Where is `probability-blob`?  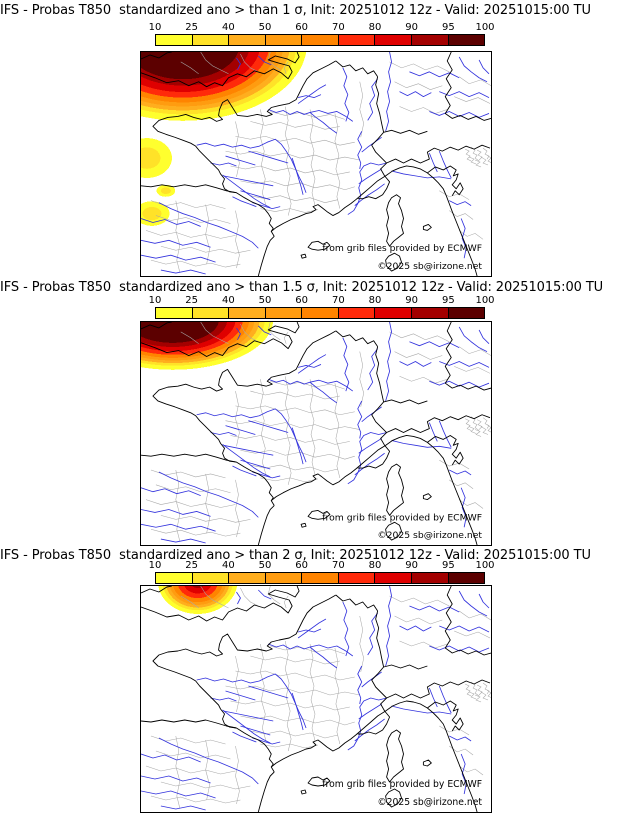 probability-blob is located at coordinates (316, 433).